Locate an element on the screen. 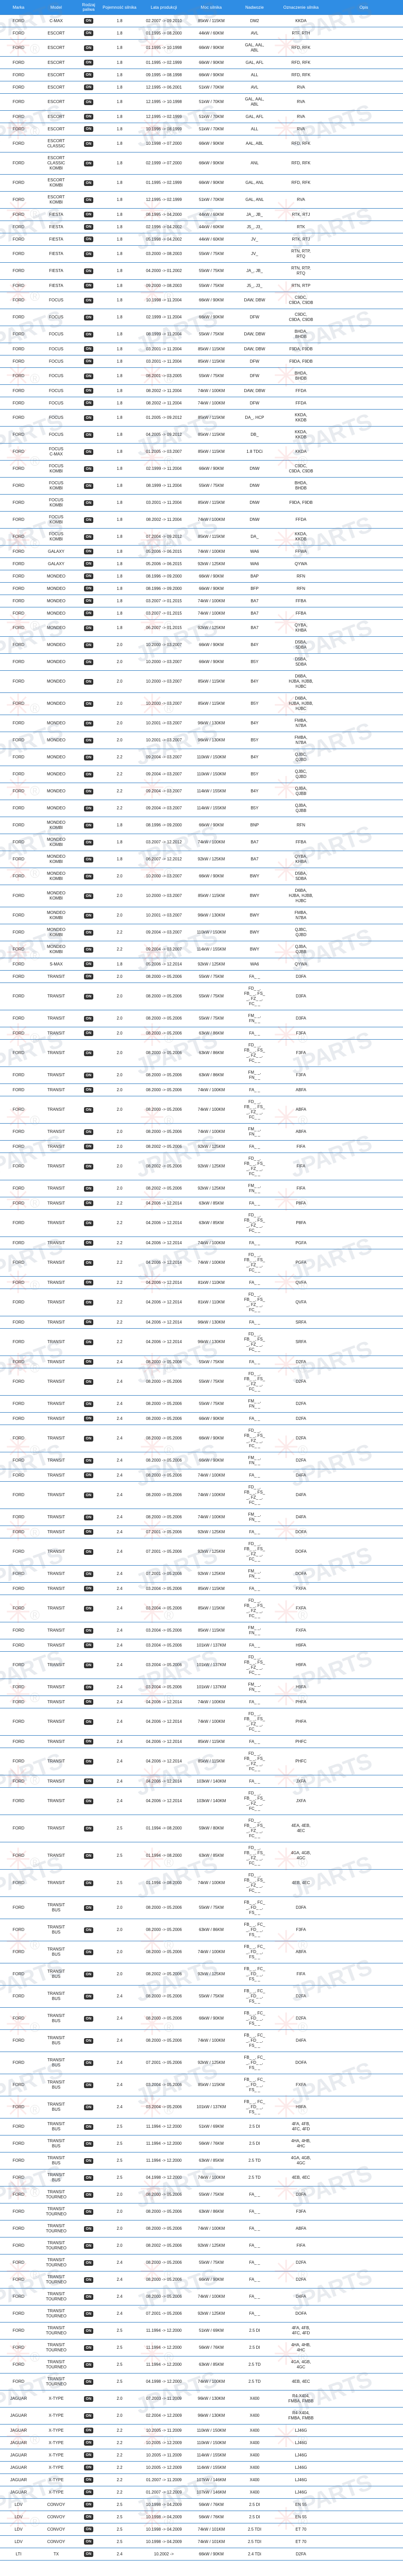 The image size is (403, 2576). column-header-model: Model is located at coordinates (56, 8).